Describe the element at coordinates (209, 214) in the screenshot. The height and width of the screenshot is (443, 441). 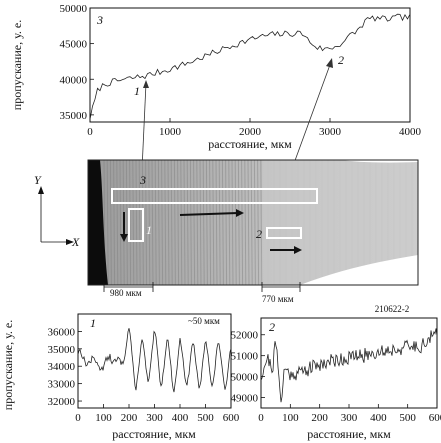
I see `scan-arrow-long` at that location.